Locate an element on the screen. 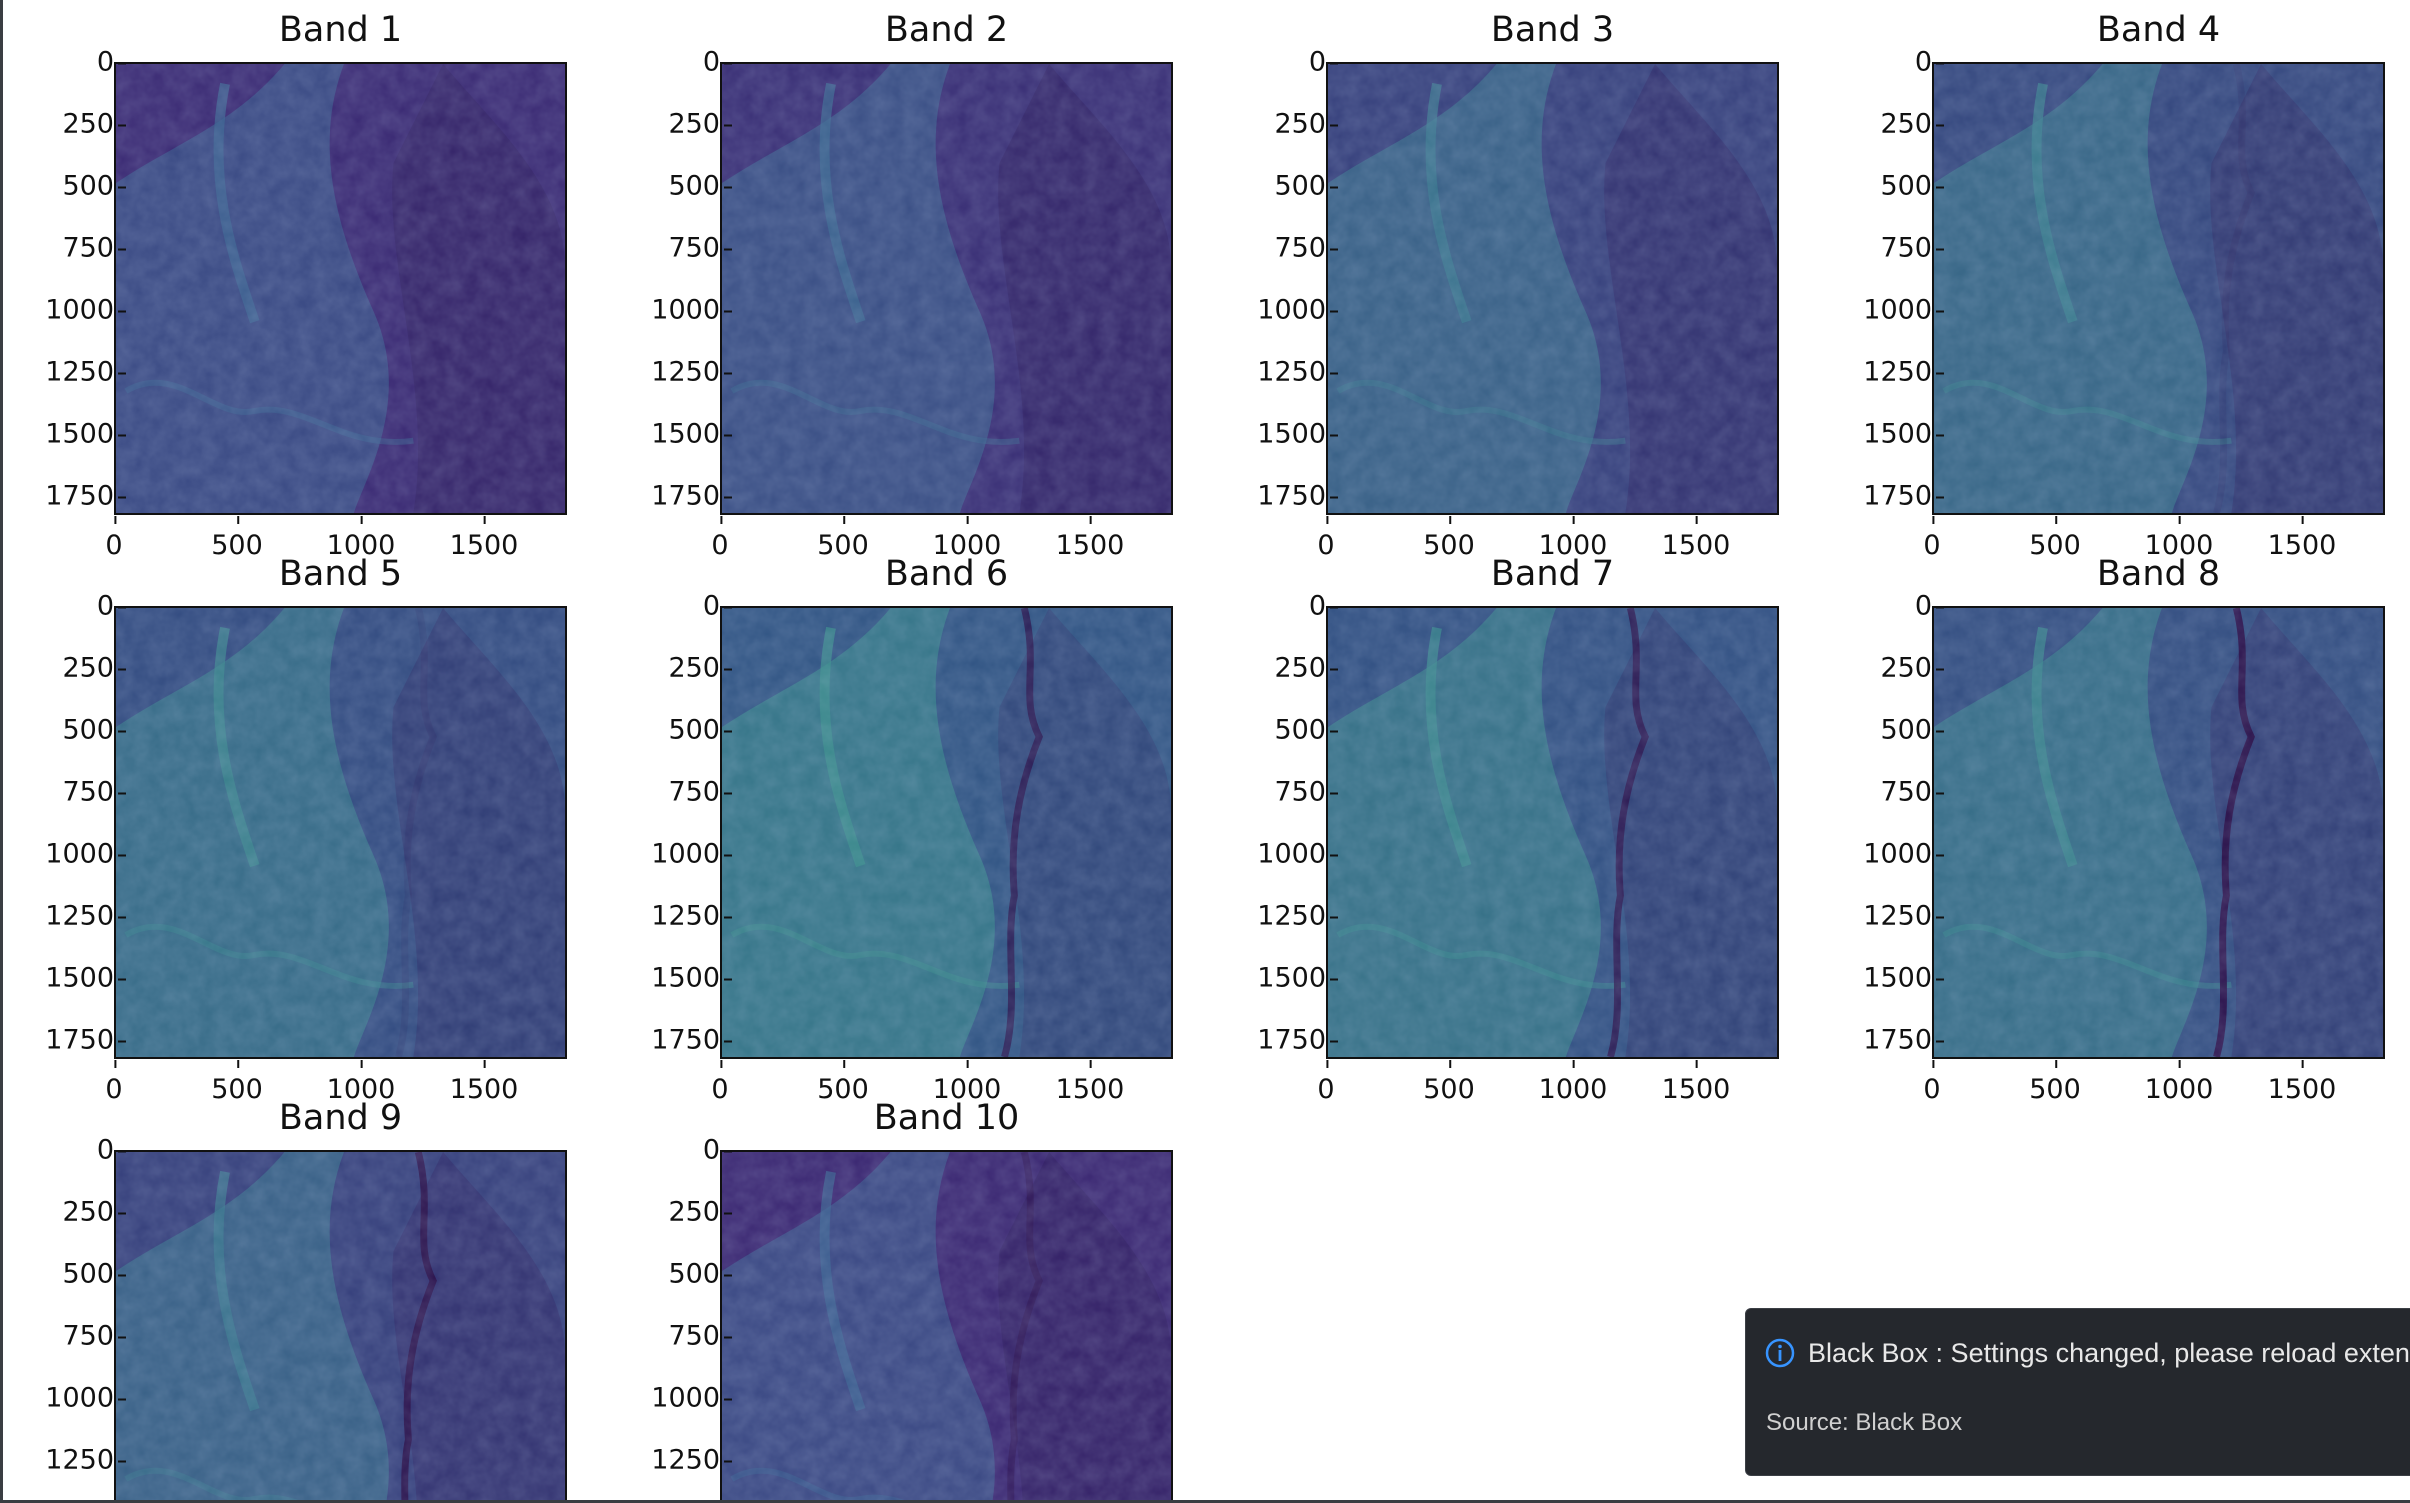 This screenshot has height=1503, width=2410. subplot-title: Band 1 is located at coordinates (340, 30).